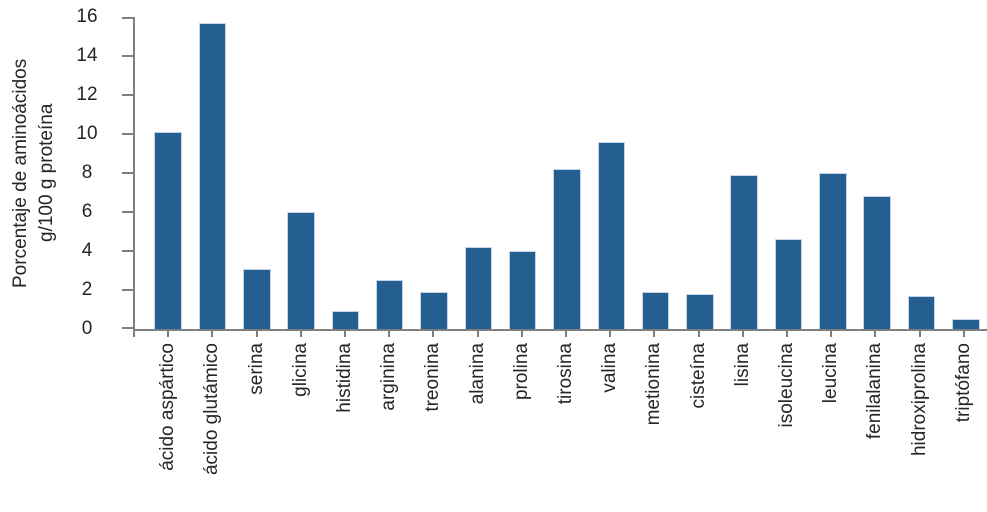 Image resolution: width=987 pixels, height=512 pixels. I want to click on category-label: arginina, so click(389, 377).